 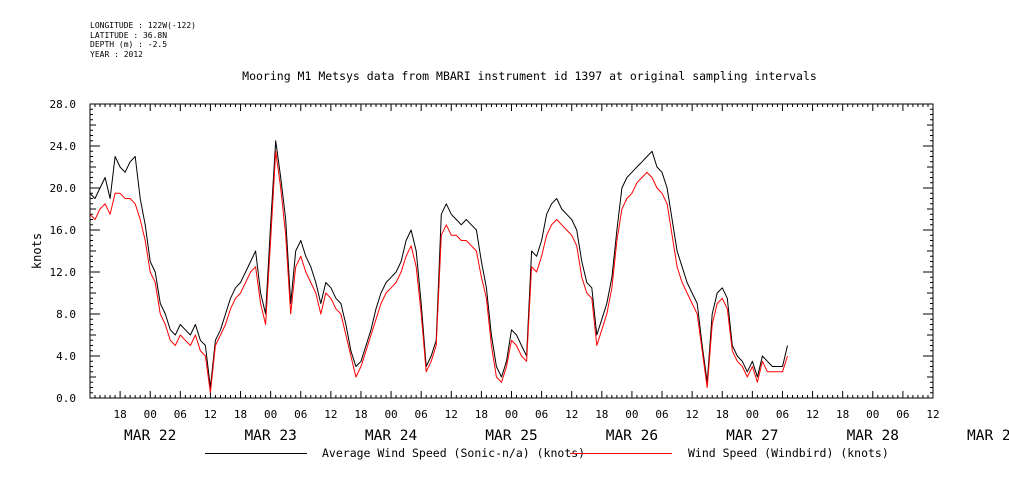 I want to click on y-tick-label: 12.0, so click(x=63, y=272).